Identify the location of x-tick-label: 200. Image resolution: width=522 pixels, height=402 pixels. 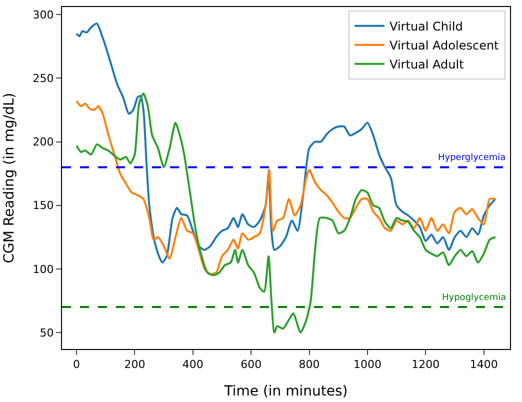
(135, 365).